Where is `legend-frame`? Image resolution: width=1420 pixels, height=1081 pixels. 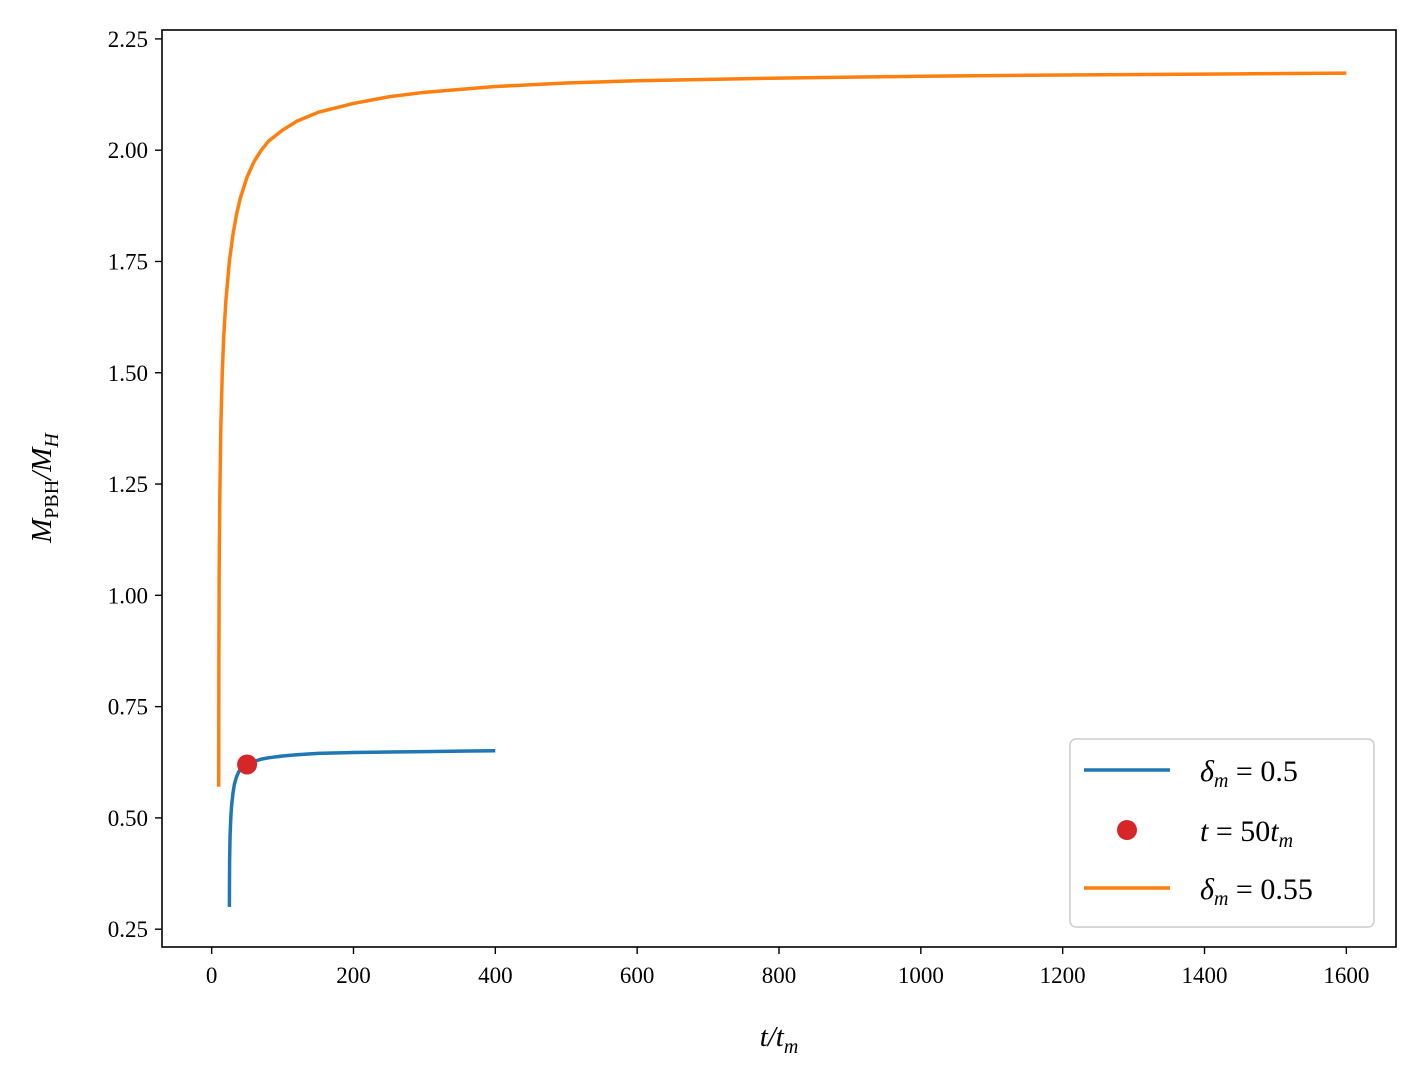
legend-frame is located at coordinates (1222, 833).